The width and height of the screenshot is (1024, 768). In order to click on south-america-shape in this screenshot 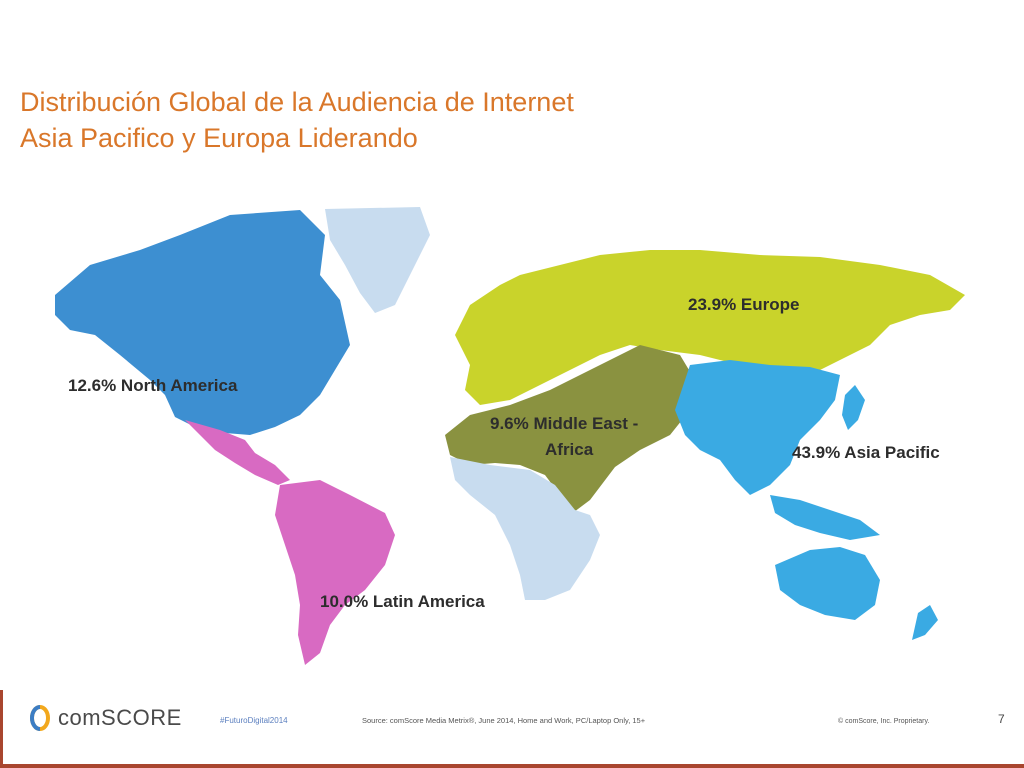, I will do `click(335, 572)`.